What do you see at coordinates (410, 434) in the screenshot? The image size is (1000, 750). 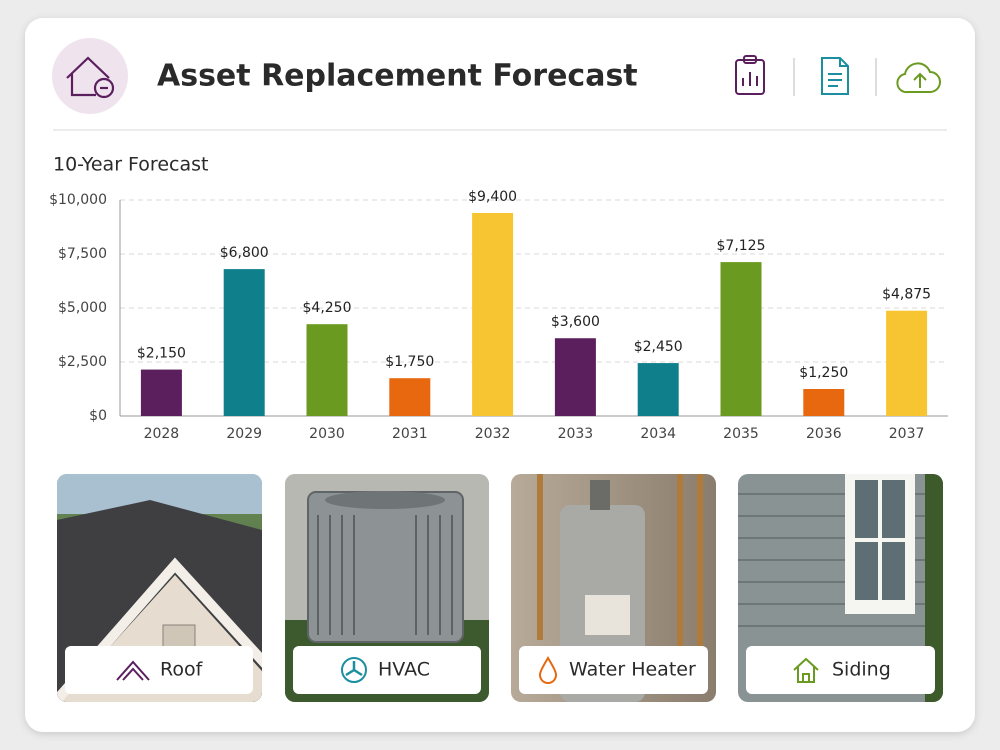 I see `x-tick-label: 2031` at bounding box center [410, 434].